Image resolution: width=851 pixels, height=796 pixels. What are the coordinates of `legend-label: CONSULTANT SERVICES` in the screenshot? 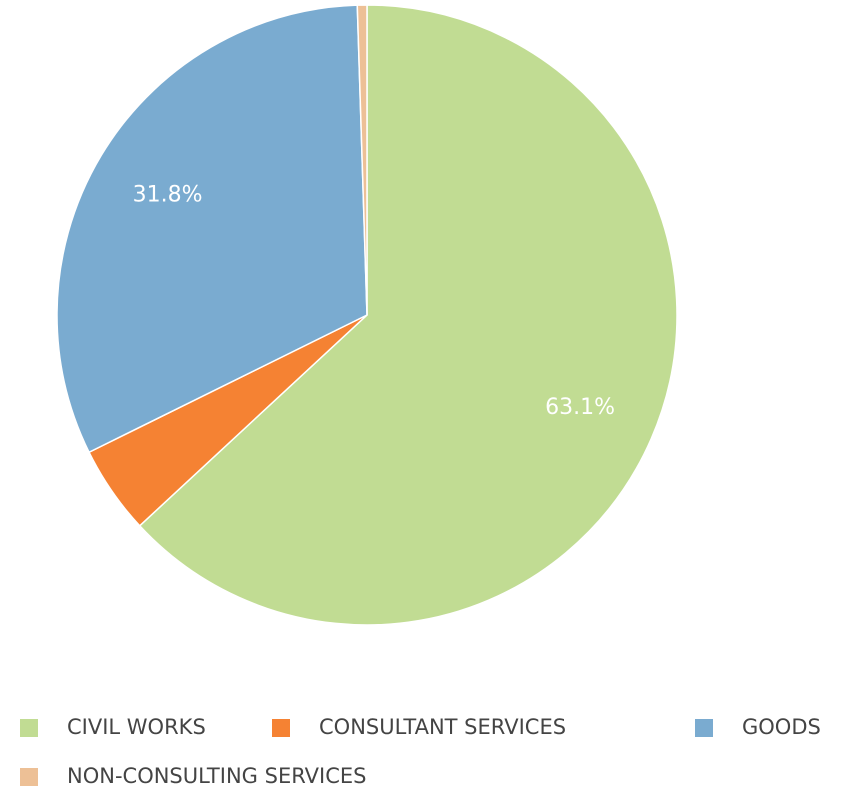 It's located at (442, 727).